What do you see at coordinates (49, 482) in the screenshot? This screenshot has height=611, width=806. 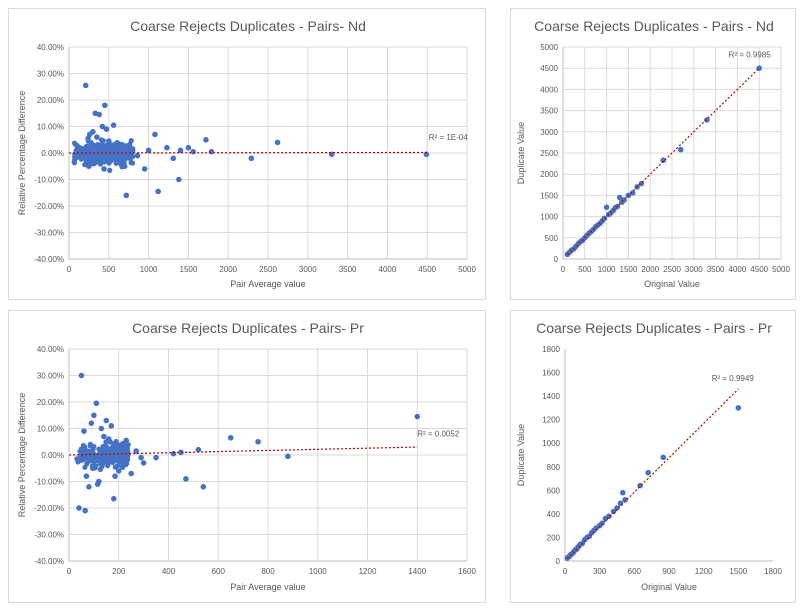 I see `y-tick-label: -10.00%` at bounding box center [49, 482].